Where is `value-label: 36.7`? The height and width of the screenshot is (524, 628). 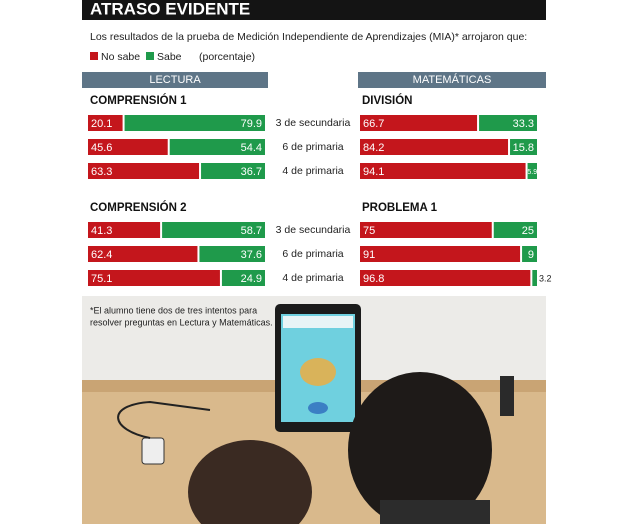
value-label: 36.7 is located at coordinates (251, 172).